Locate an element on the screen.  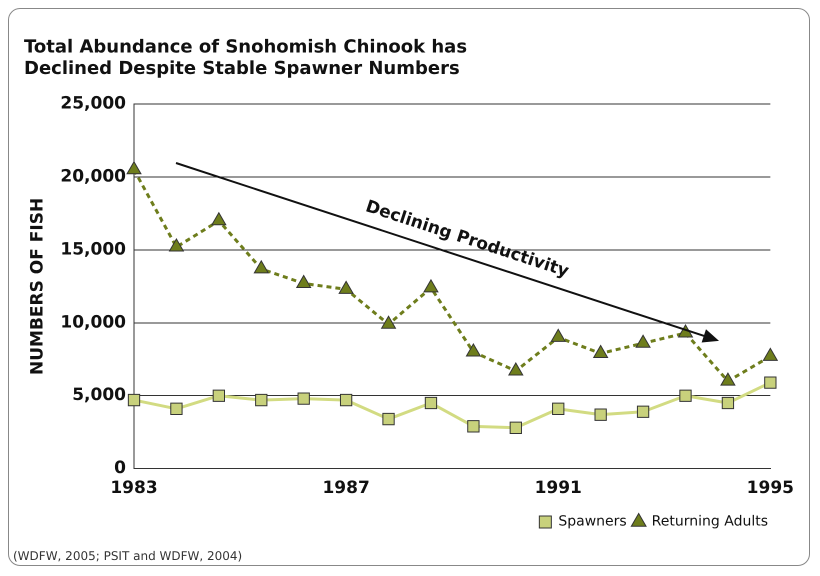
x-tick-label: 1983 is located at coordinates (134, 488).